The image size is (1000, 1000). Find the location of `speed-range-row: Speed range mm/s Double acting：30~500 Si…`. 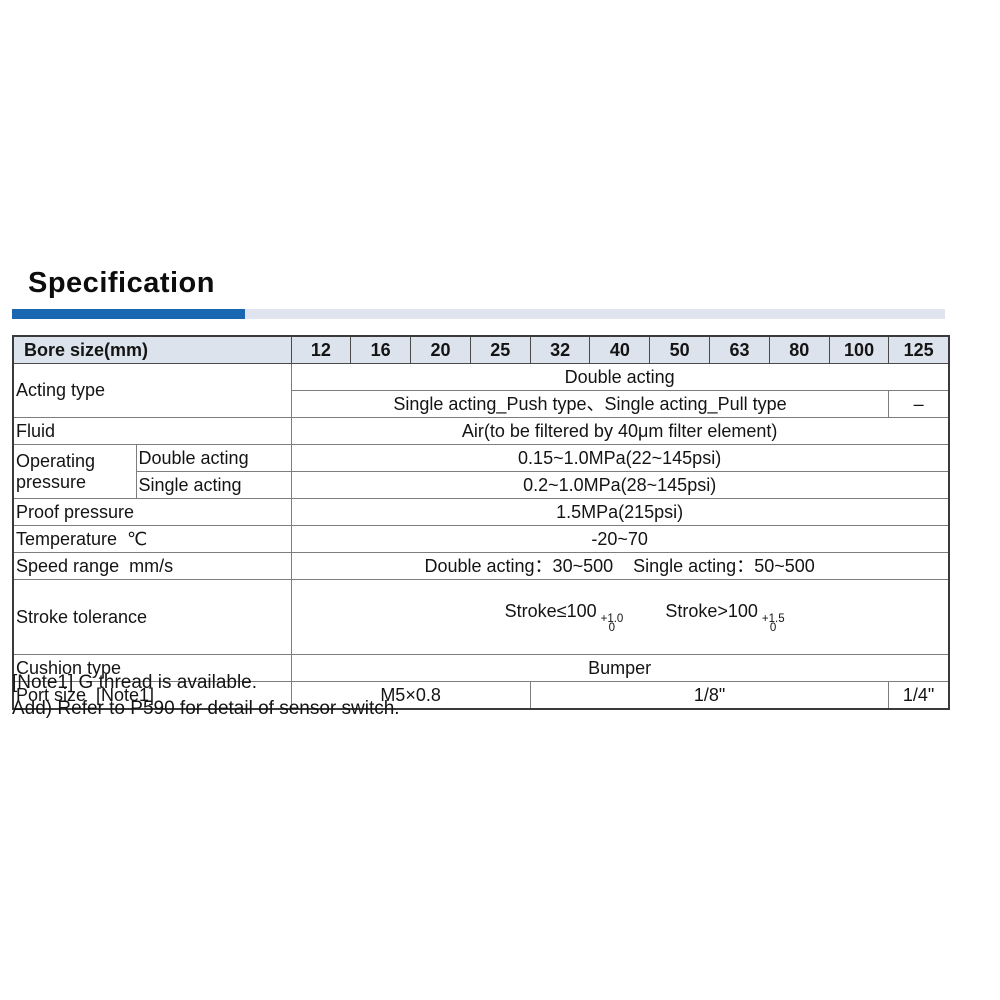

speed-range-row: Speed range mm/s Double acting：30~500 Si… is located at coordinates (481, 566).